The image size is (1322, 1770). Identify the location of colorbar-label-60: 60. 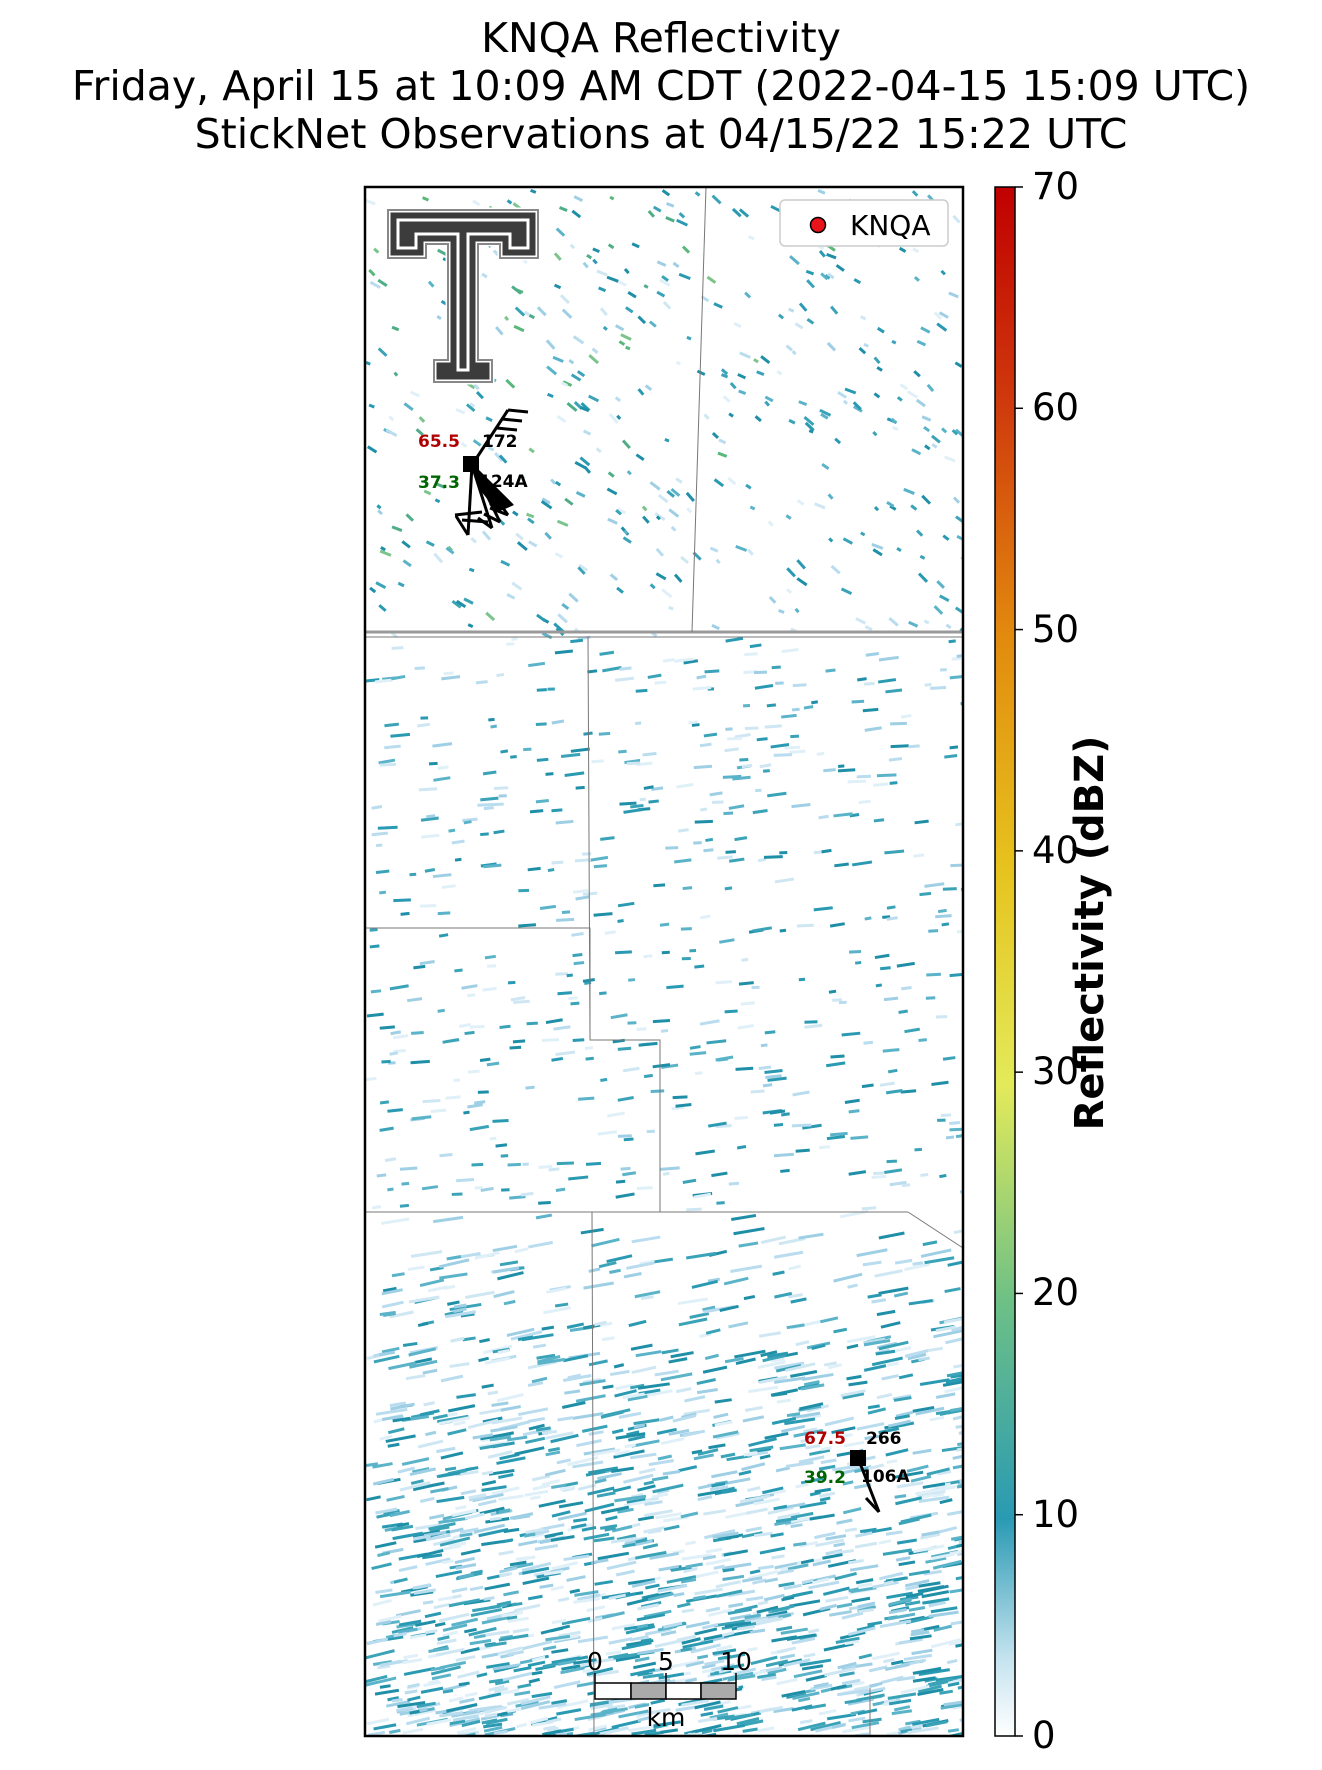
(1056, 408).